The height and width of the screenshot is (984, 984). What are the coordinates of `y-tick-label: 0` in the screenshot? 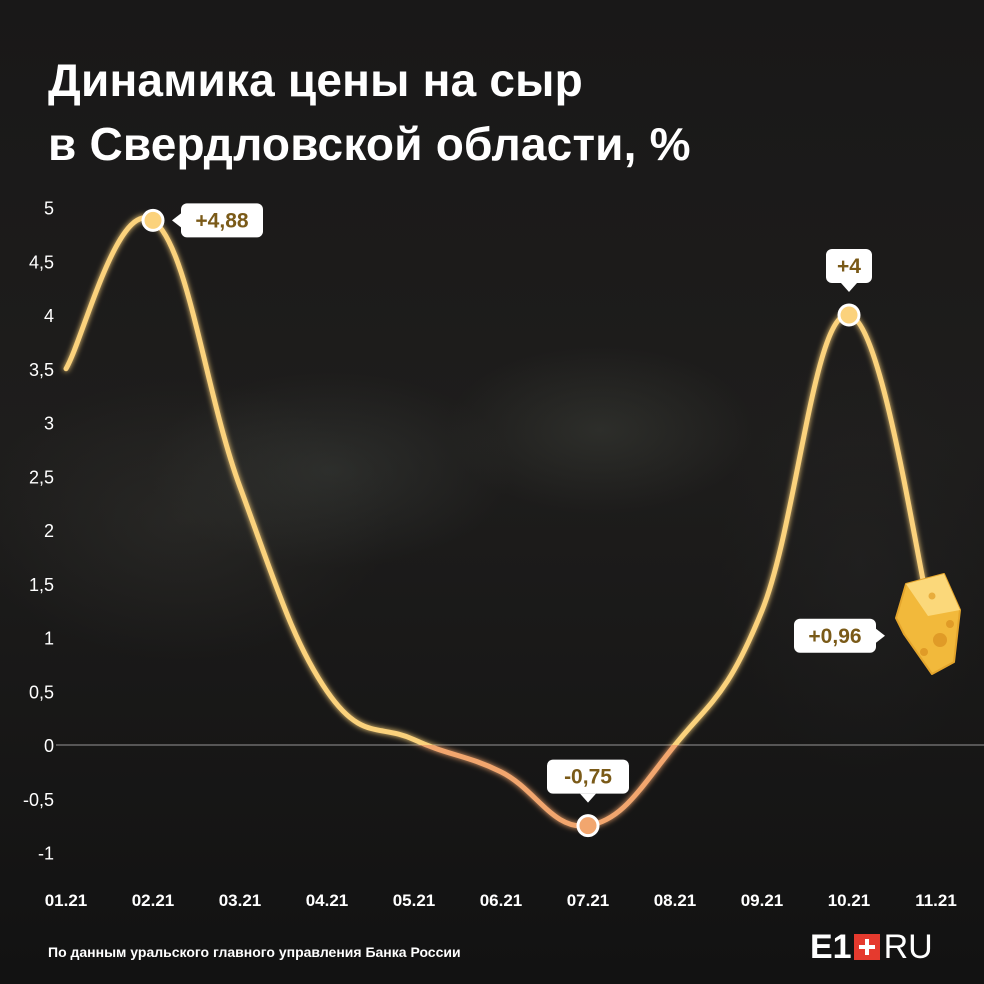 It's located at (49, 746).